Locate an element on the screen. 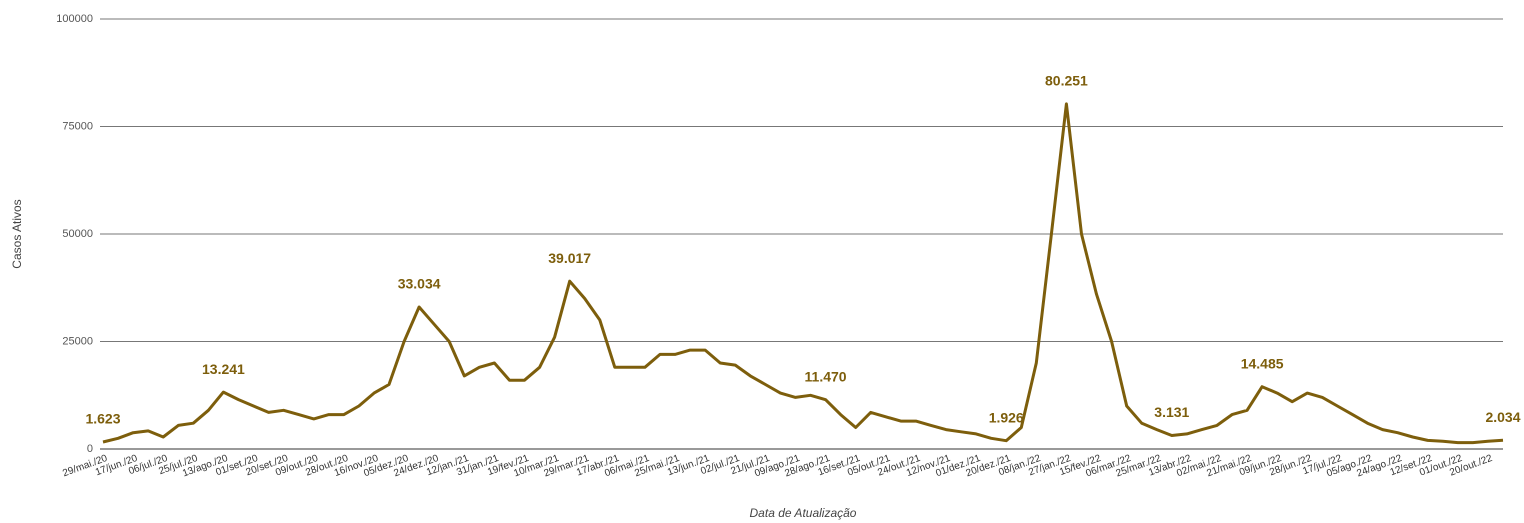 The height and width of the screenshot is (523, 1524). data-label: 33.034 is located at coordinates (419, 284).